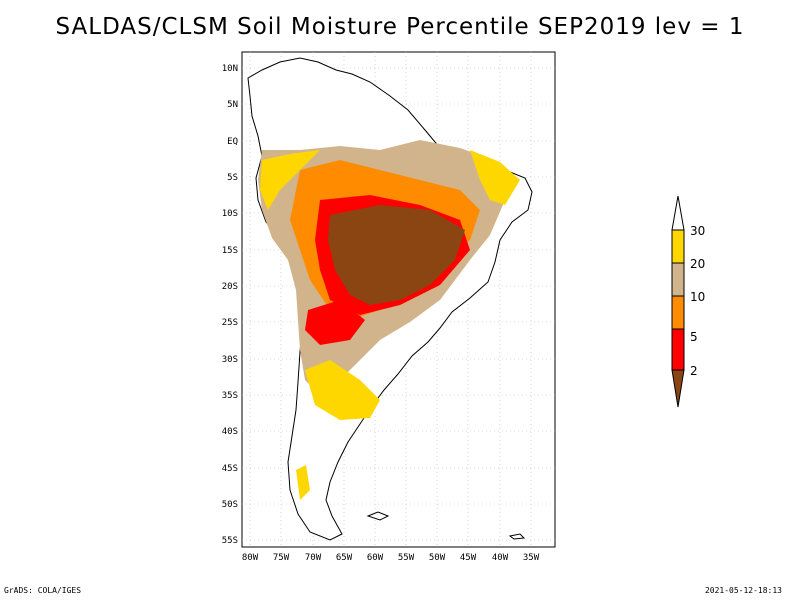 The width and height of the screenshot is (800, 600). Describe the element at coordinates (517, 536) in the screenshot. I see `south-georgia` at that location.